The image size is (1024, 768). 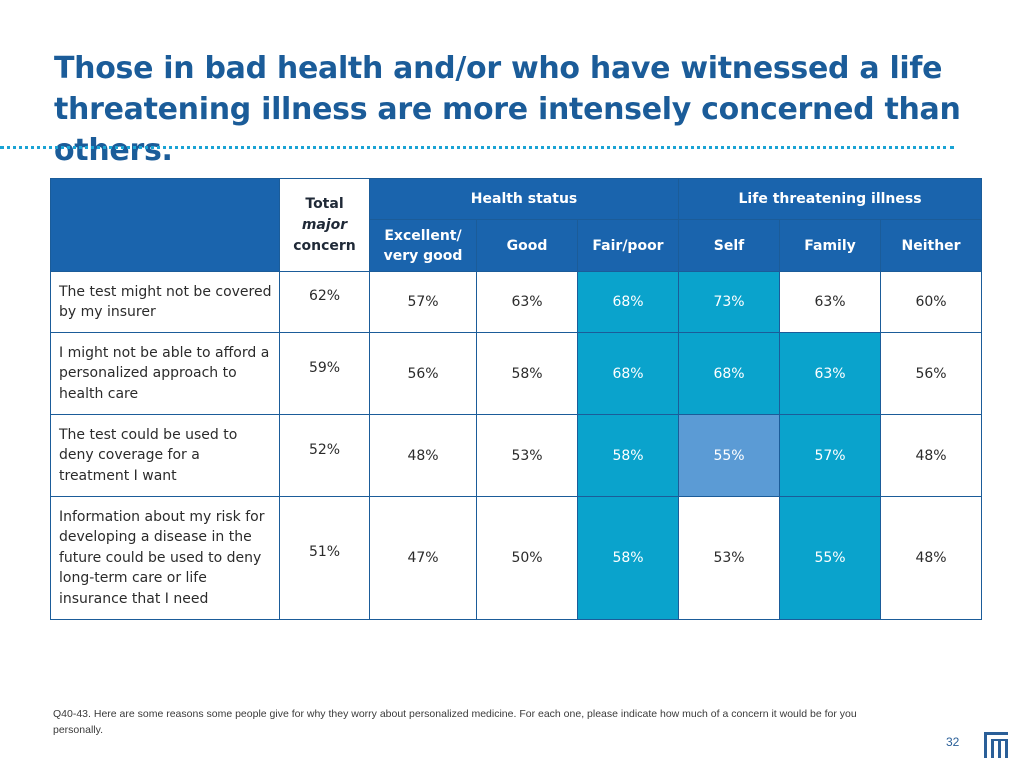 I want to click on column-excellent-line-2: very good, so click(x=423, y=255).